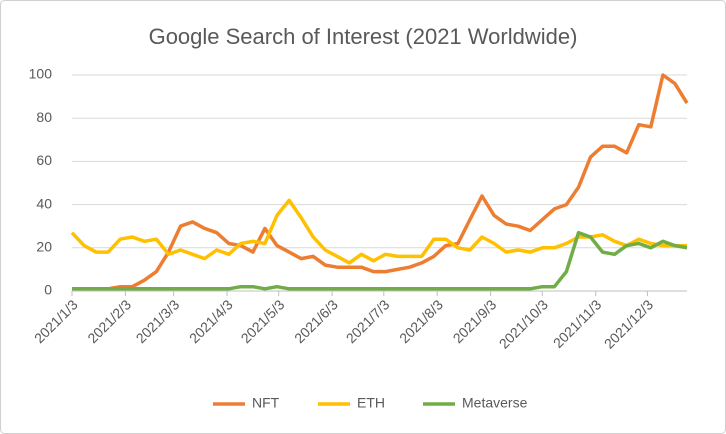 The height and width of the screenshot is (434, 726). Describe the element at coordinates (44, 117) in the screenshot. I see `y-tick-label: 80` at that location.